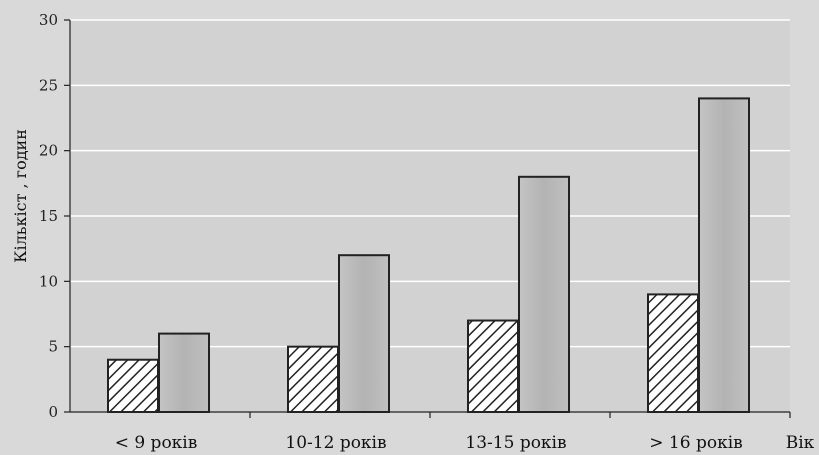  What do you see at coordinates (335, 443) in the screenshot?
I see `x-tick-label: 10-12 років` at bounding box center [335, 443].